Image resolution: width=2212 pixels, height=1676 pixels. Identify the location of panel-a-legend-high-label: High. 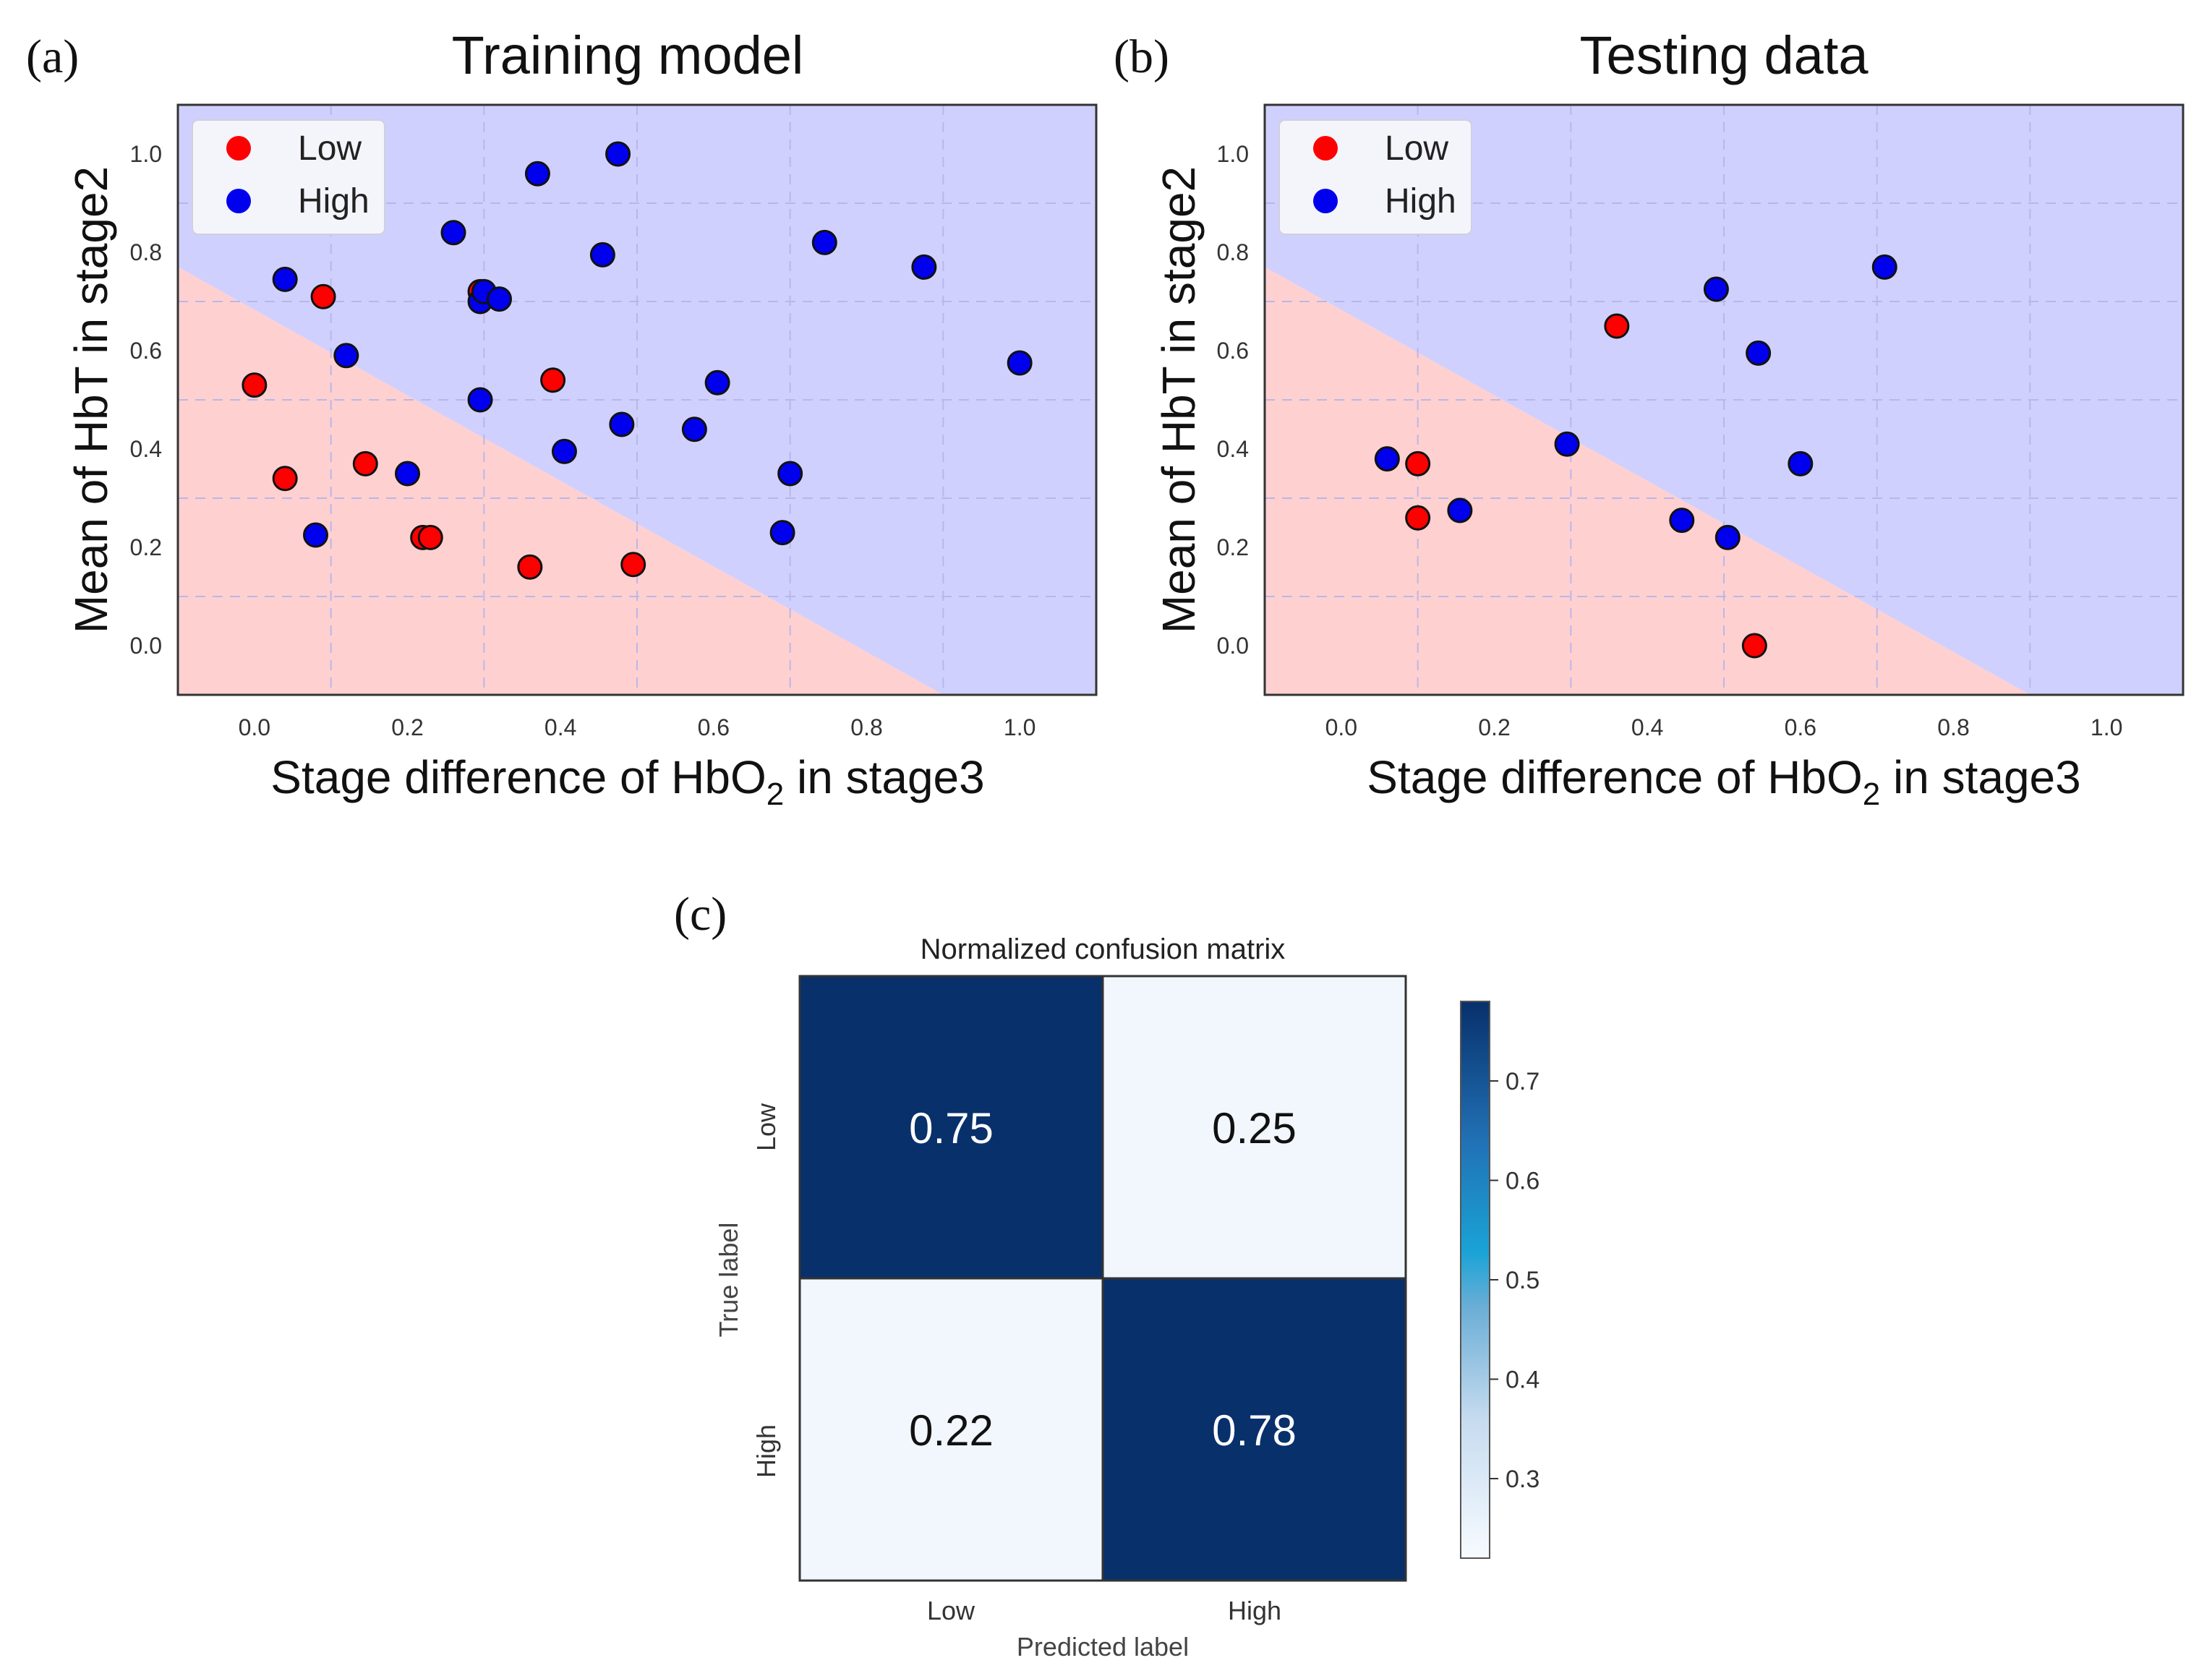
(334, 201).